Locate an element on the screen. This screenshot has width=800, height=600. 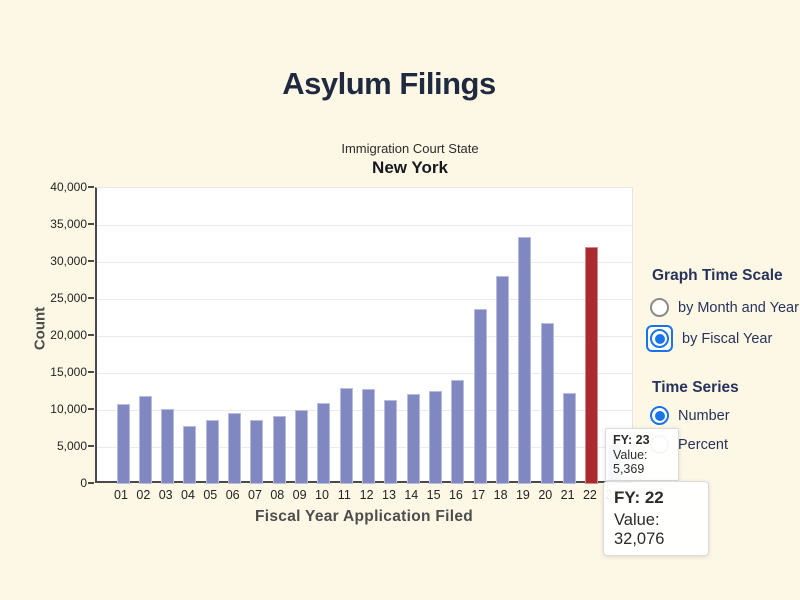
radio-unselected-icon is located at coordinates (659, 307).